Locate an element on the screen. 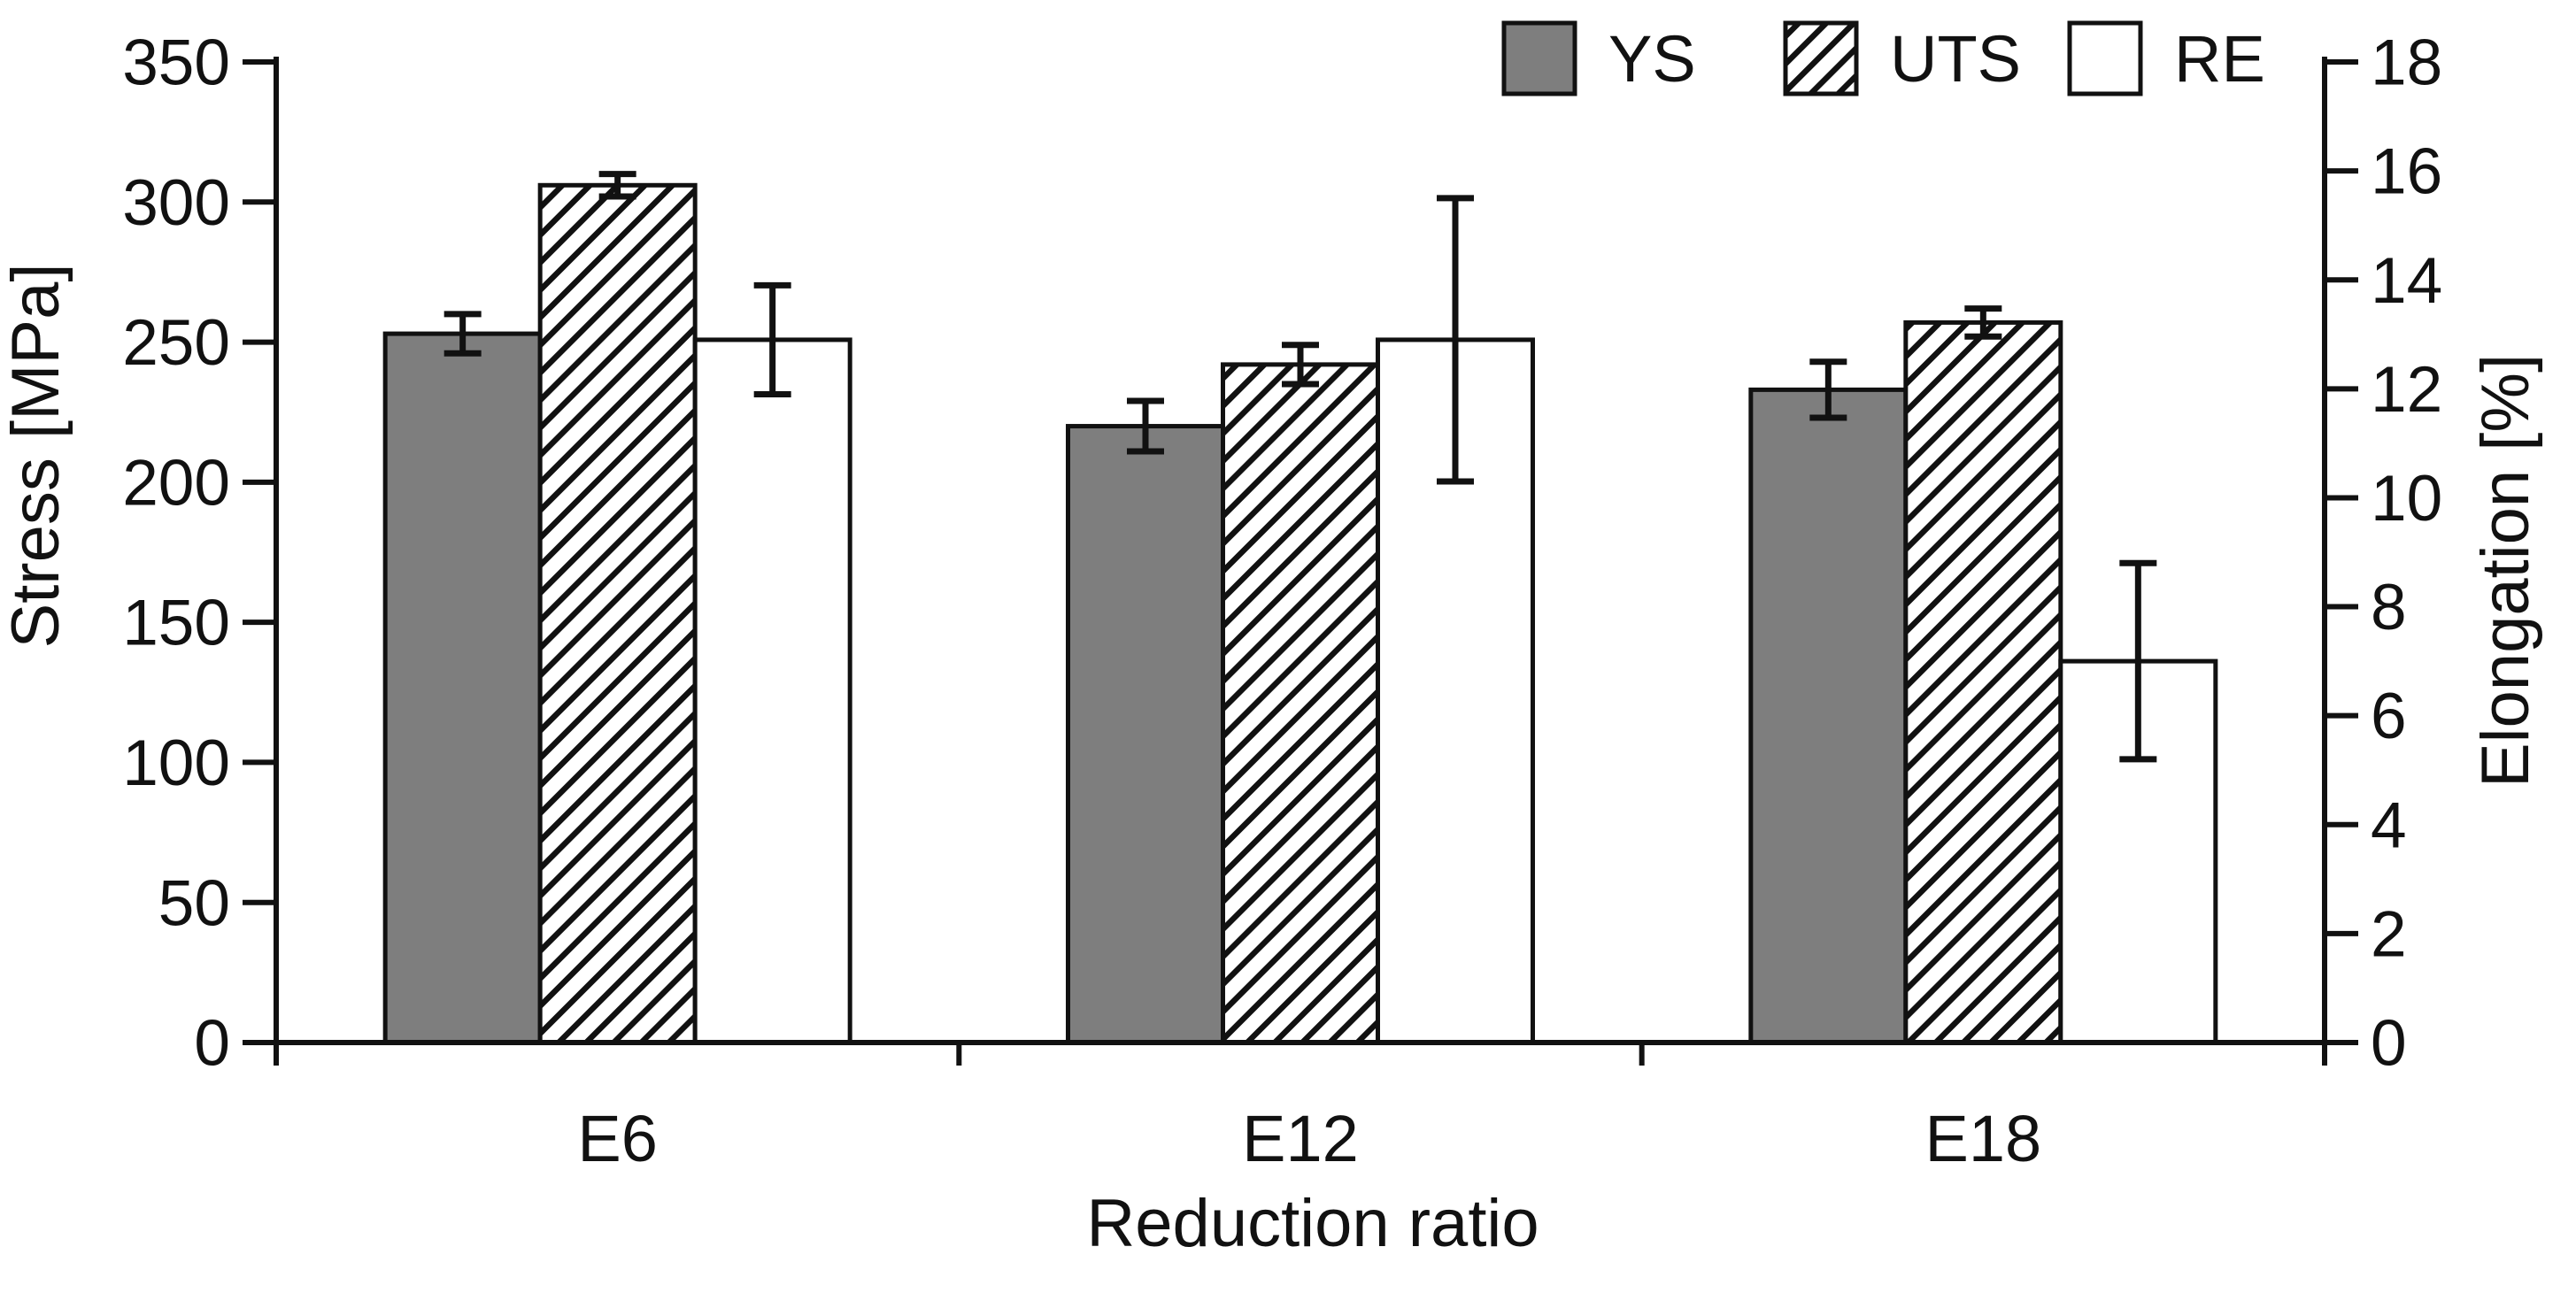  left-axis-tick-label: 300 is located at coordinates (176, 203).